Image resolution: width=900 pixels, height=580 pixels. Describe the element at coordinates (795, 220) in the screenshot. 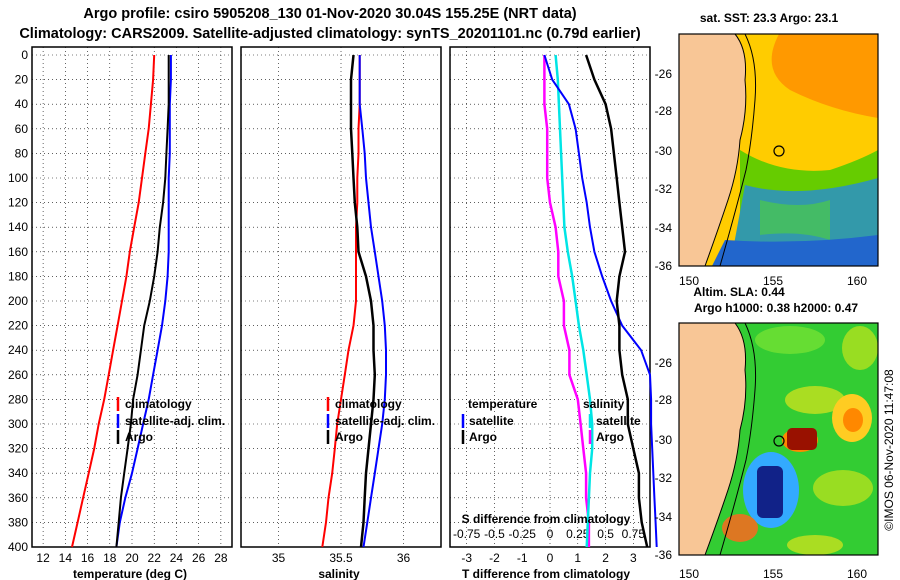

I see `sst-band` at that location.